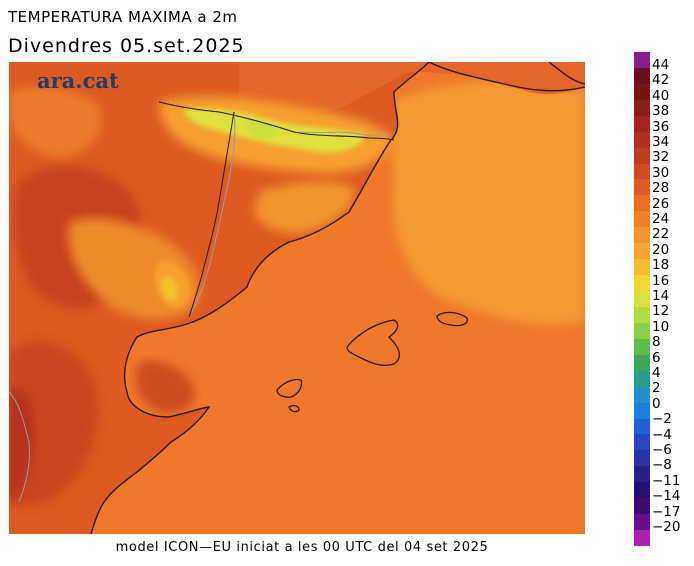  I want to click on legend-label: 8, so click(656, 342).